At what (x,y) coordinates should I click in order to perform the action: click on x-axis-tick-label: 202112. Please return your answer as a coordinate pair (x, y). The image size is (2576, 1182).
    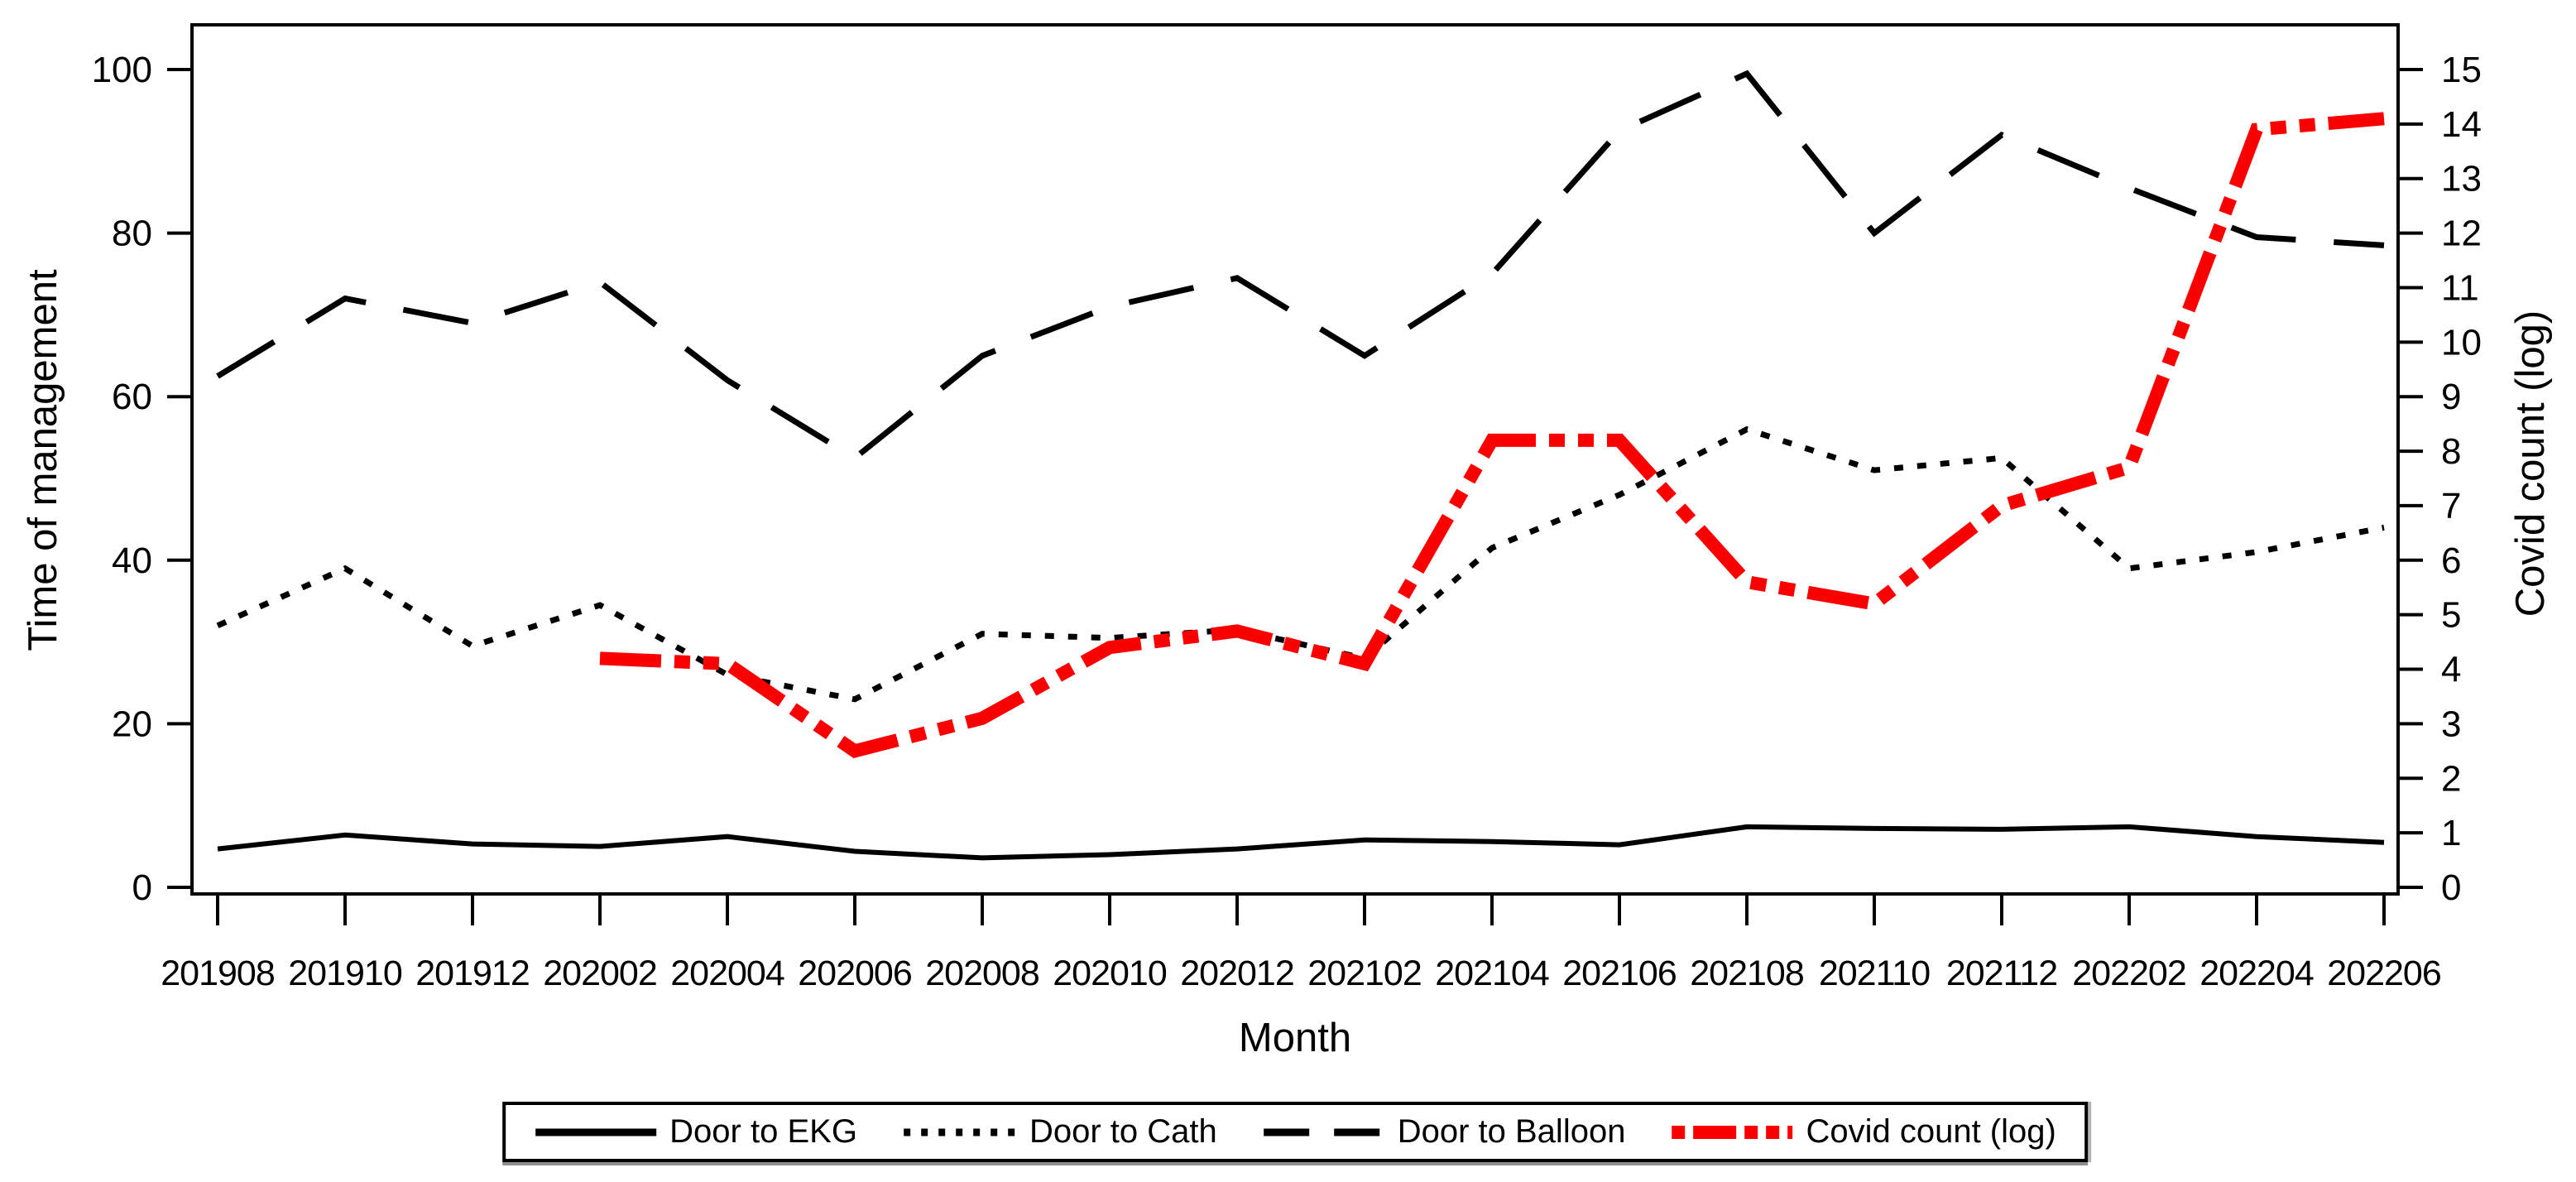
    Looking at the image, I should click on (2001, 973).